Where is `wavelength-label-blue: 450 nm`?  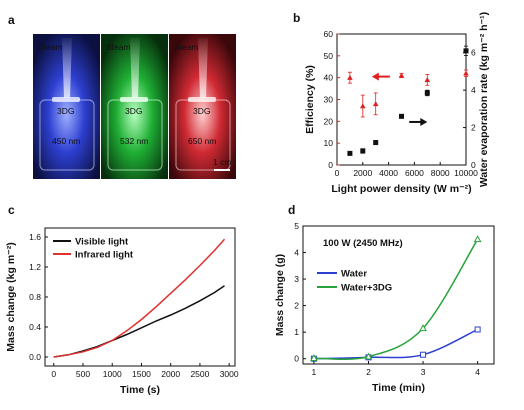
wavelength-label-blue: 450 nm is located at coordinates (66, 141).